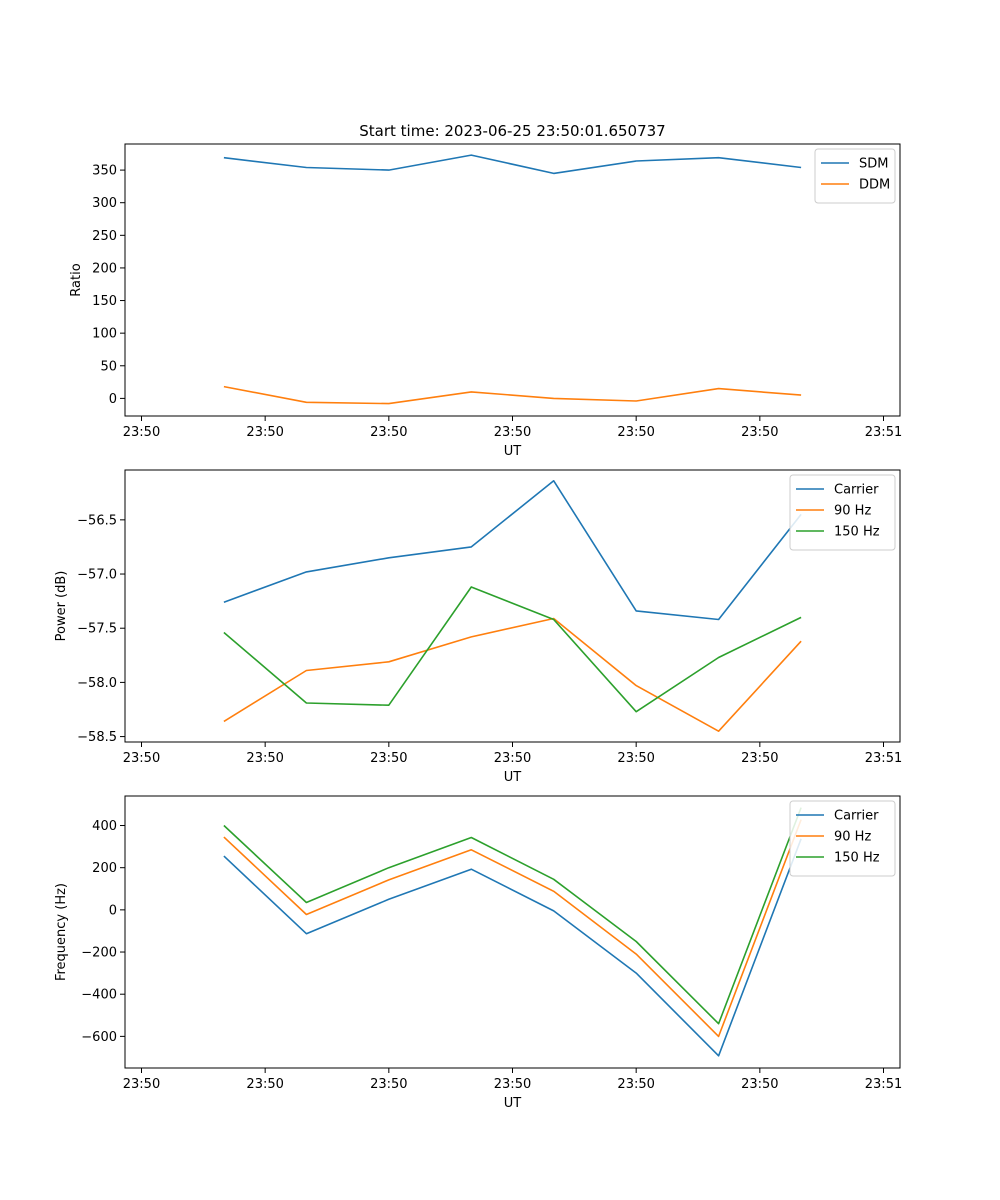  I want to click on y-axis-label: Power (dB), so click(61, 606).